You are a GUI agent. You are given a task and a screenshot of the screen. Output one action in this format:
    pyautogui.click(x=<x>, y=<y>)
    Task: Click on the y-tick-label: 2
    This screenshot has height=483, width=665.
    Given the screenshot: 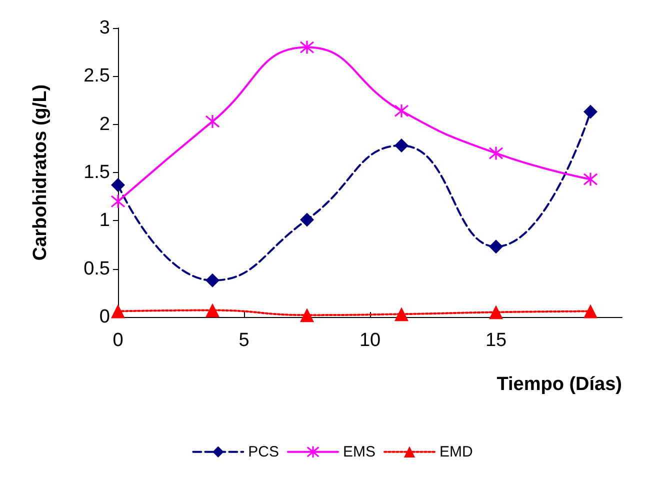 What is the action you would take?
    pyautogui.click(x=104, y=124)
    